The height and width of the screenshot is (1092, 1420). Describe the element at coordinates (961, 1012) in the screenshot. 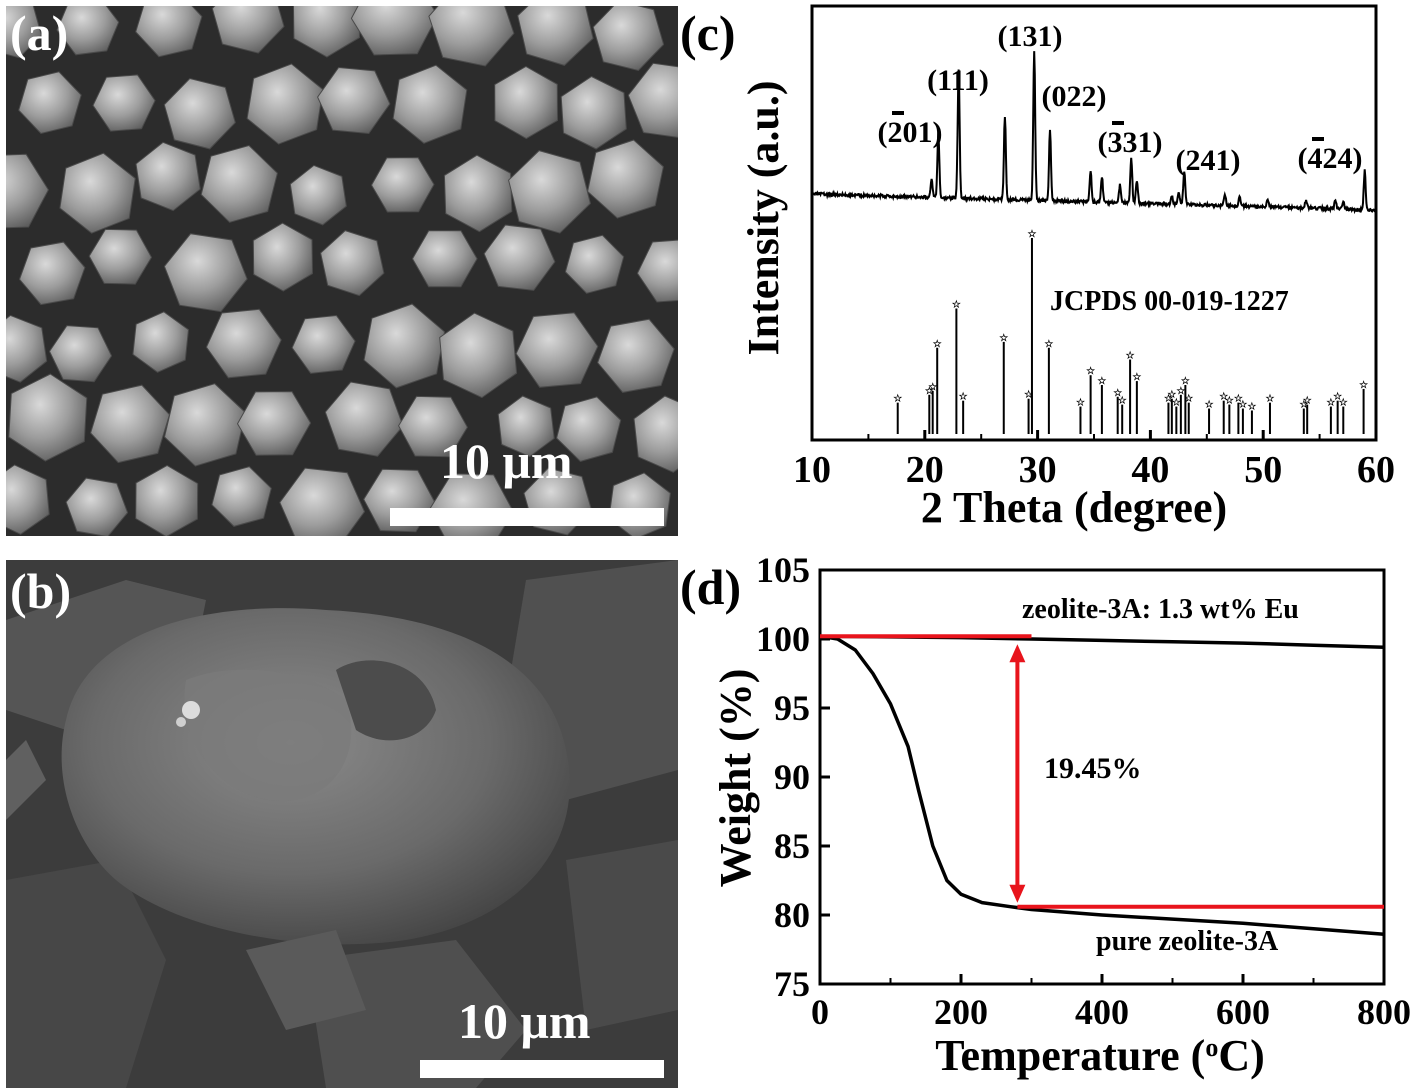

I see `tga-x-tick-label: 200` at that location.